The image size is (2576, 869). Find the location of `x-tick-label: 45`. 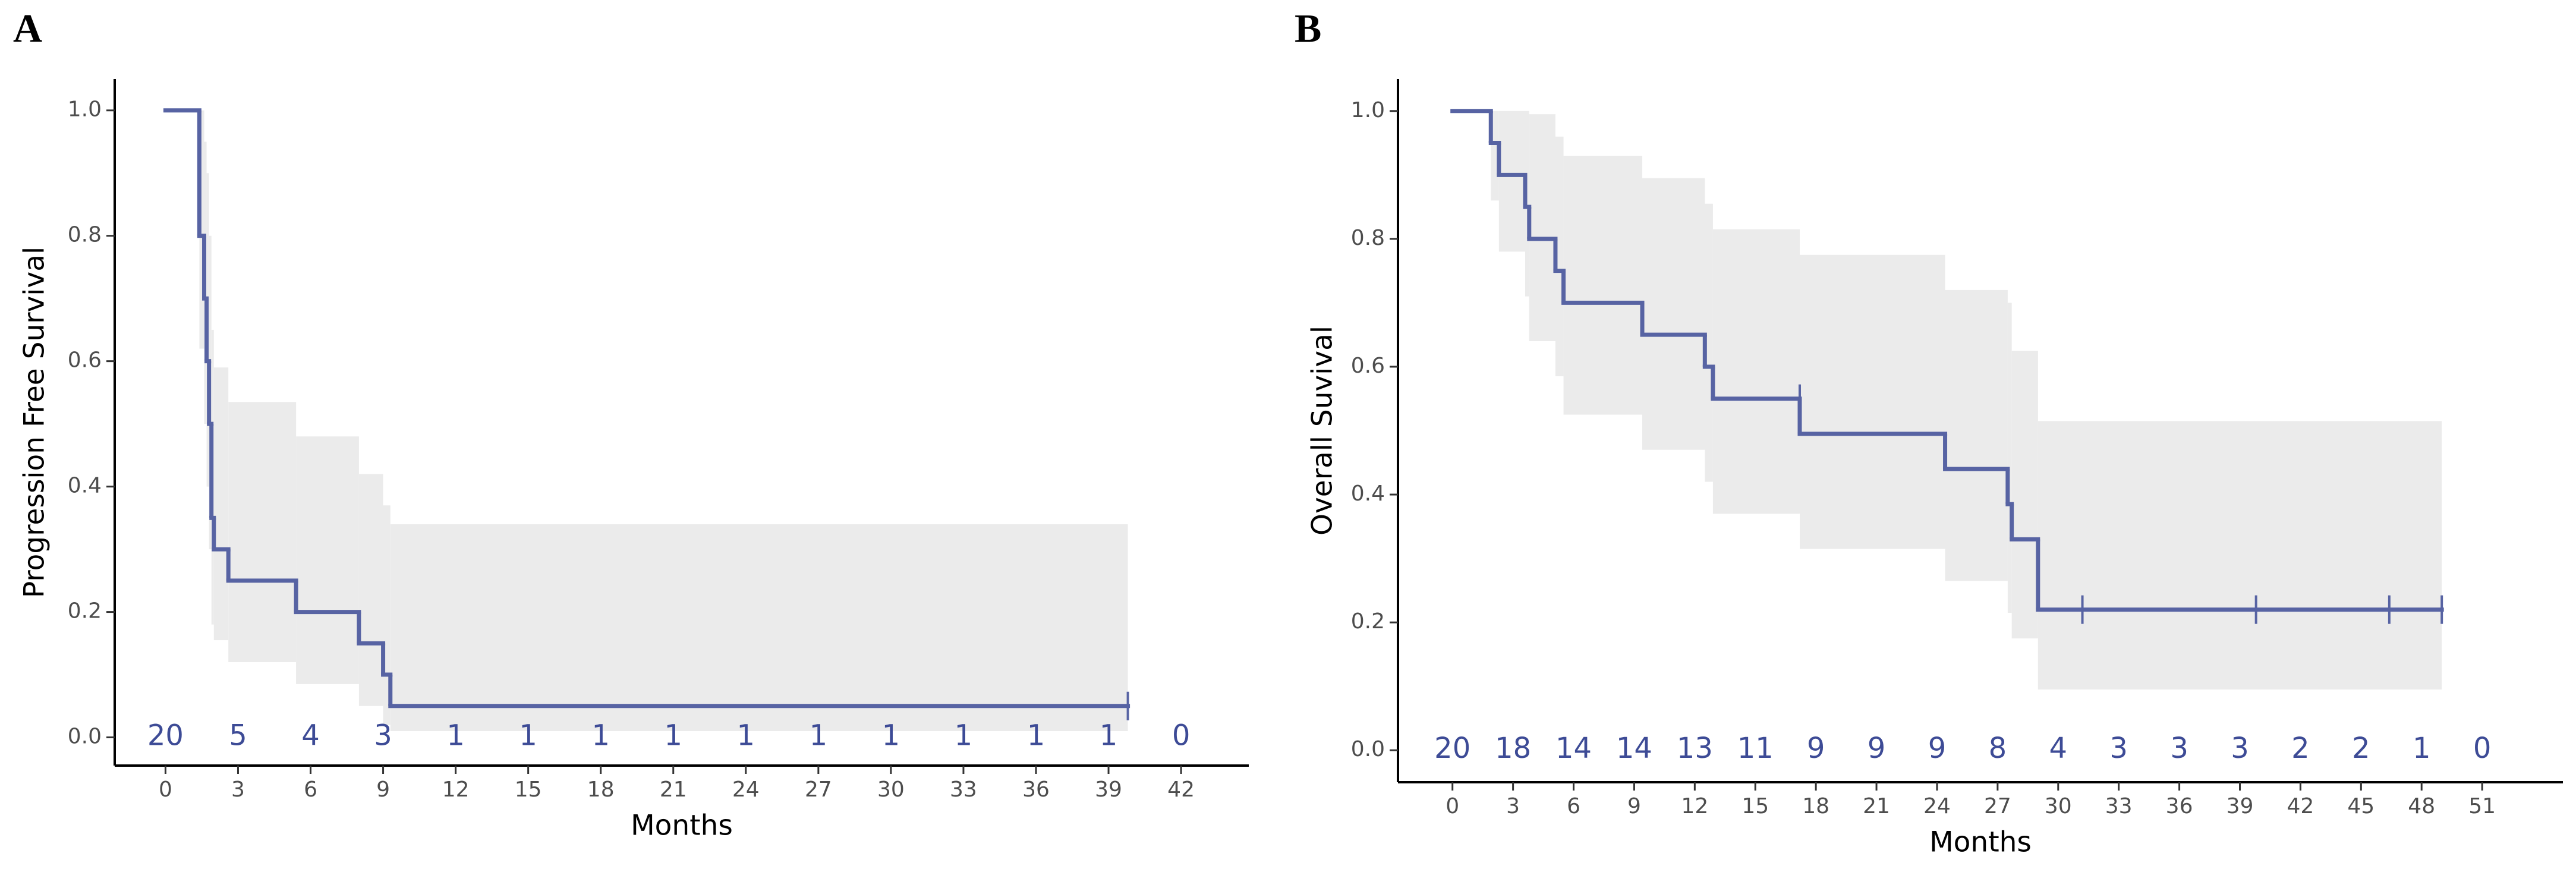

x-tick-label: 45 is located at coordinates (2361, 806).